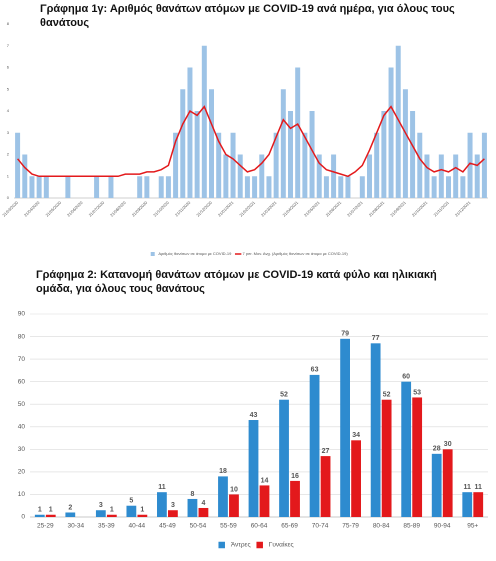 The image size is (496, 561). I want to click on y-tick-label: 30, so click(22, 449).